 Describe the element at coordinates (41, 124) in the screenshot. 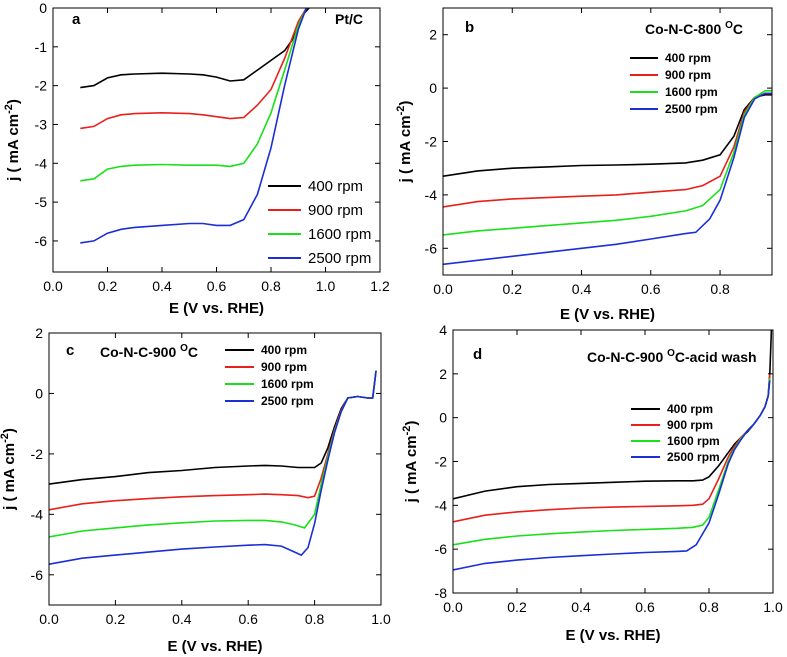

I see `y-tick-label: -3` at that location.